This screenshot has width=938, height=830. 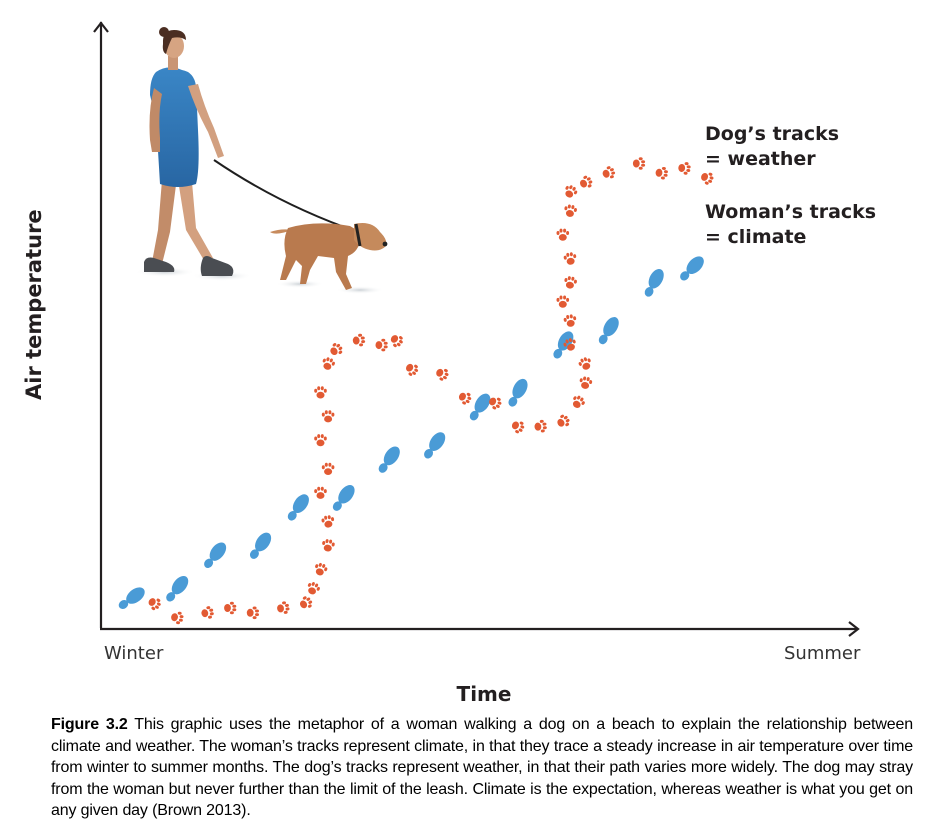 I want to click on dog-on-leash-illustration, so click(x=329, y=258).